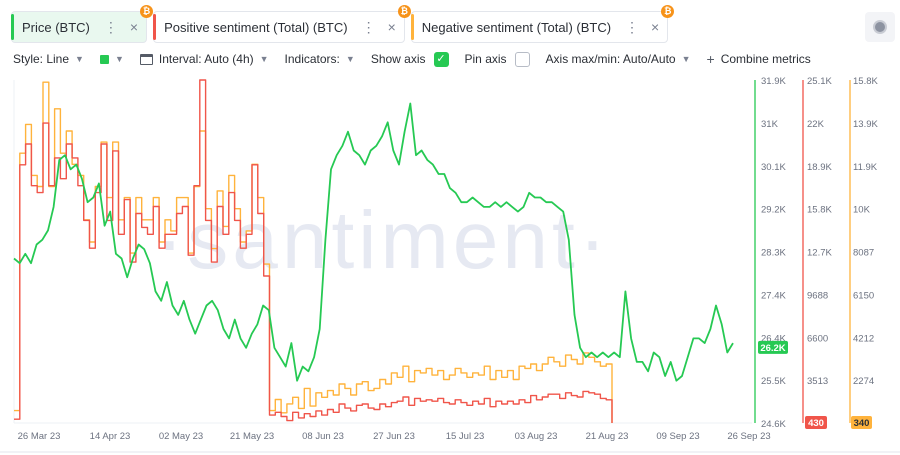 The width and height of the screenshot is (900, 455). I want to click on y-tick-label: 30.1K, so click(773, 167).